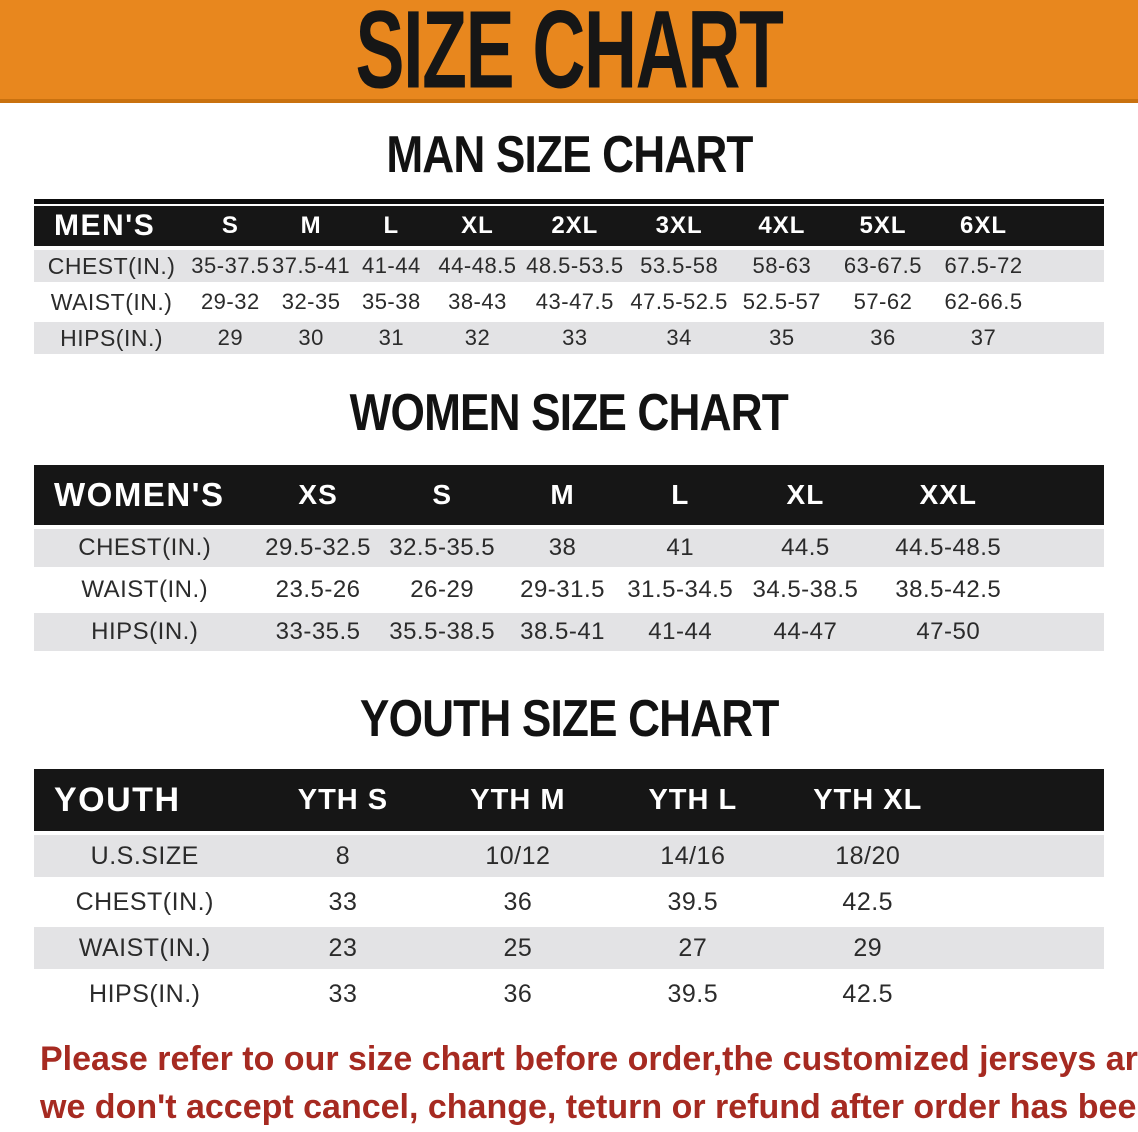 This screenshot has width=1138, height=1132. What do you see at coordinates (983, 338) in the screenshot?
I see `value-cell: 37` at bounding box center [983, 338].